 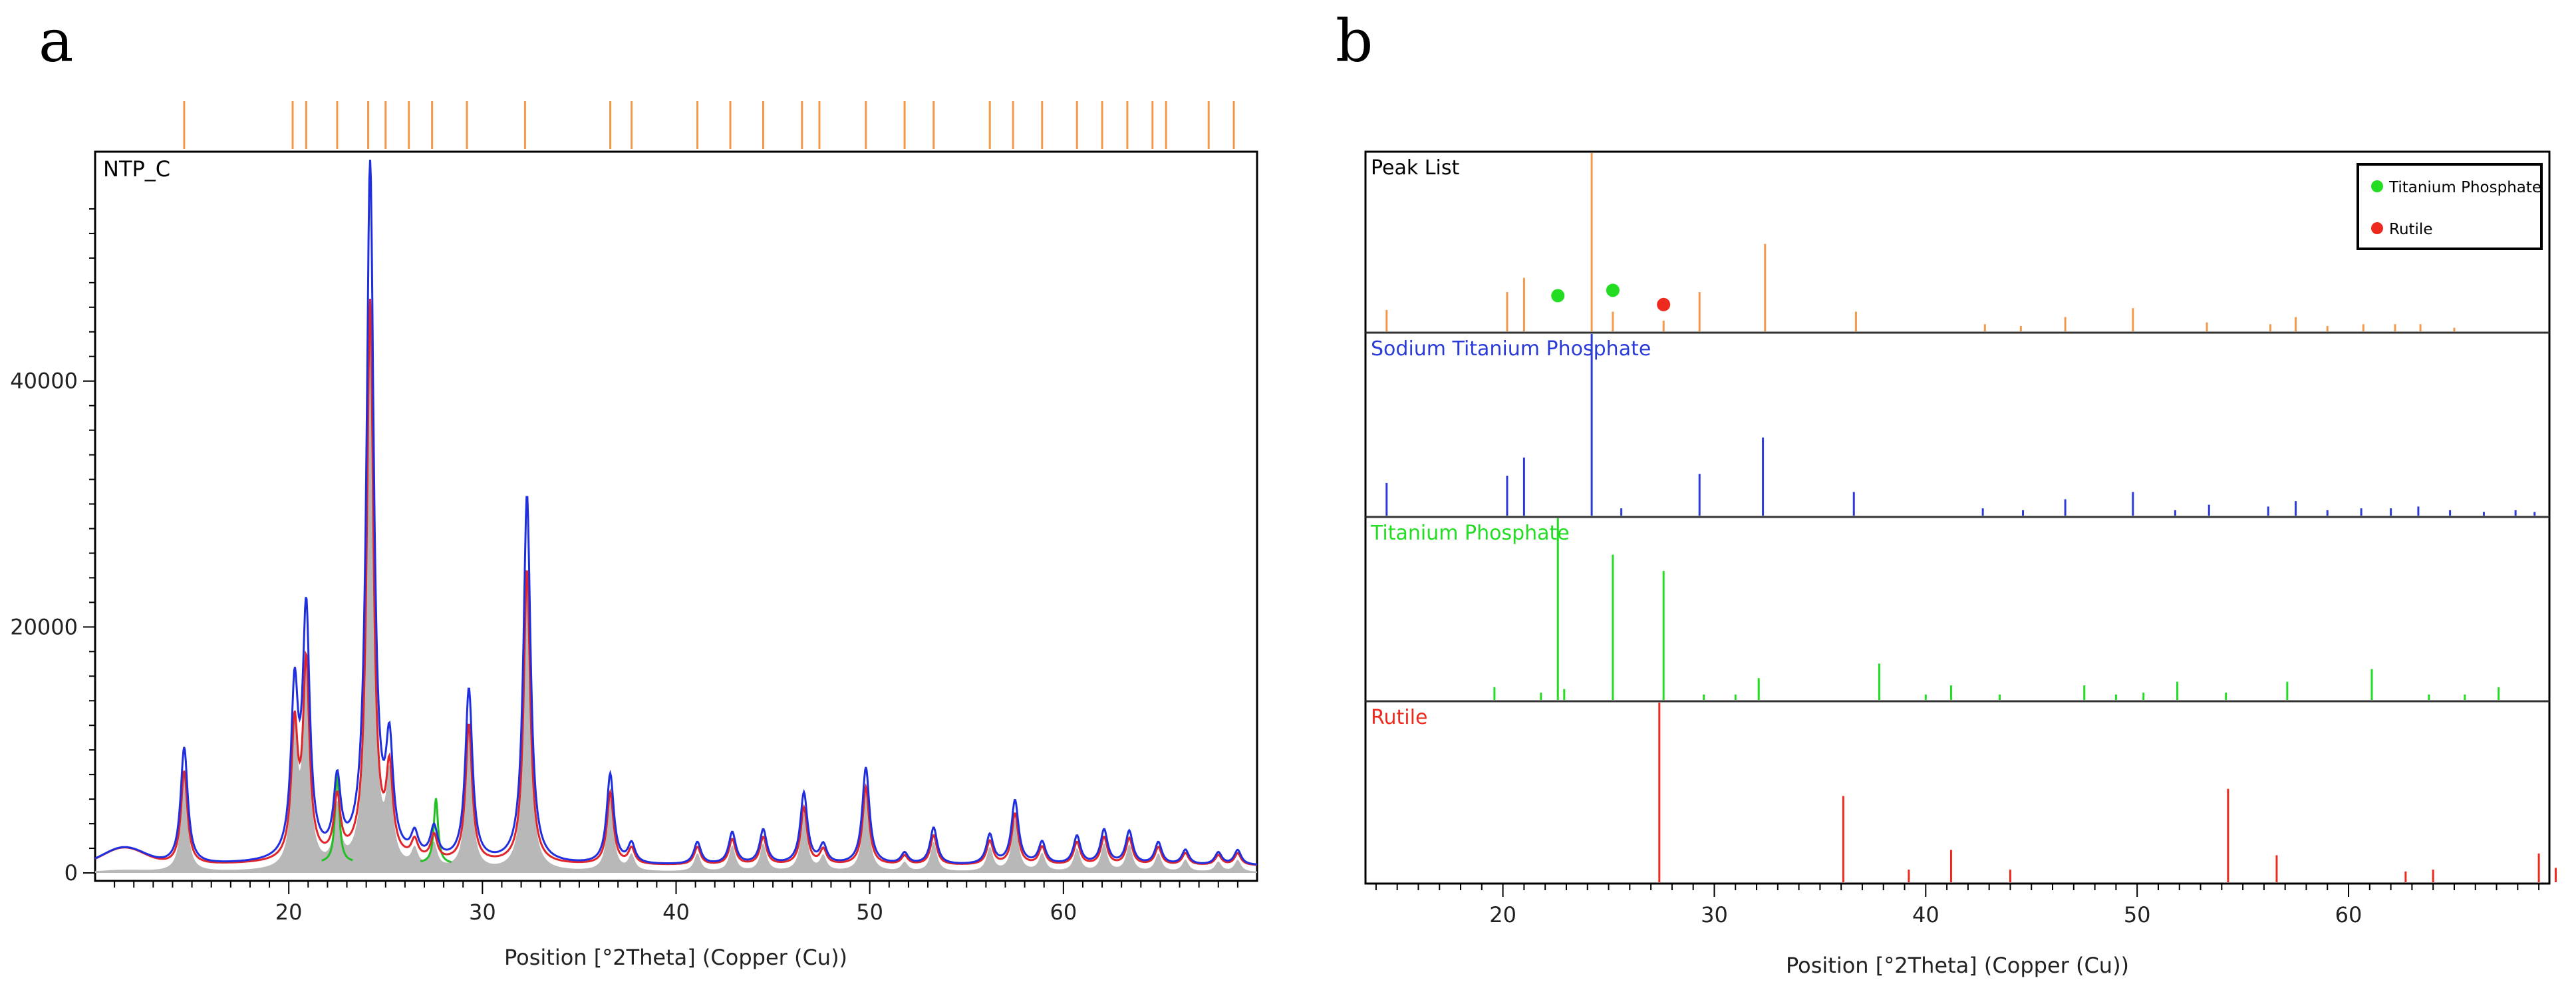 What do you see at coordinates (676, 912) in the screenshot?
I see `x-tick-label-a: 40` at bounding box center [676, 912].